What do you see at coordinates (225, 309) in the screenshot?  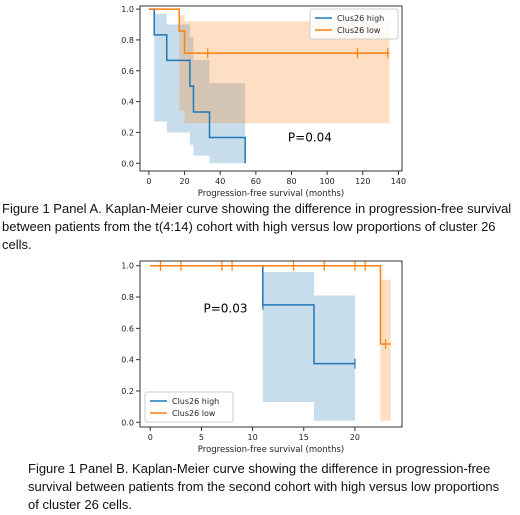 I see `p-value-annotation: P=0.03` at bounding box center [225, 309].